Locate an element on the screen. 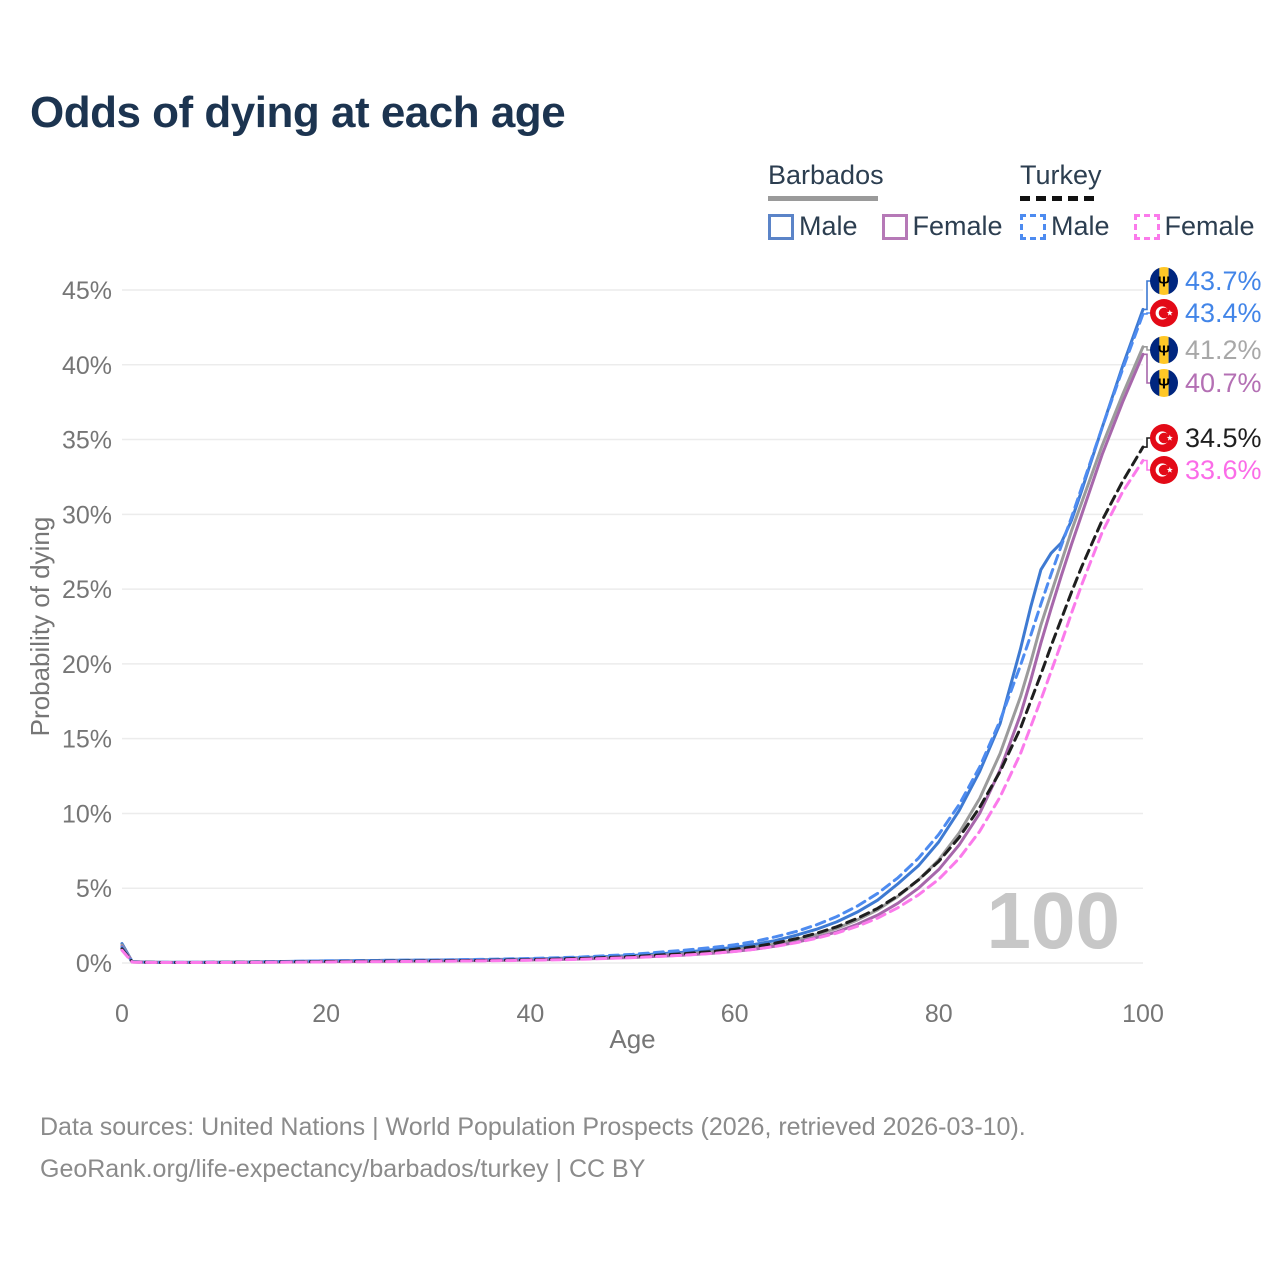  svg-text: 0 is located at coordinates (122, 1014).